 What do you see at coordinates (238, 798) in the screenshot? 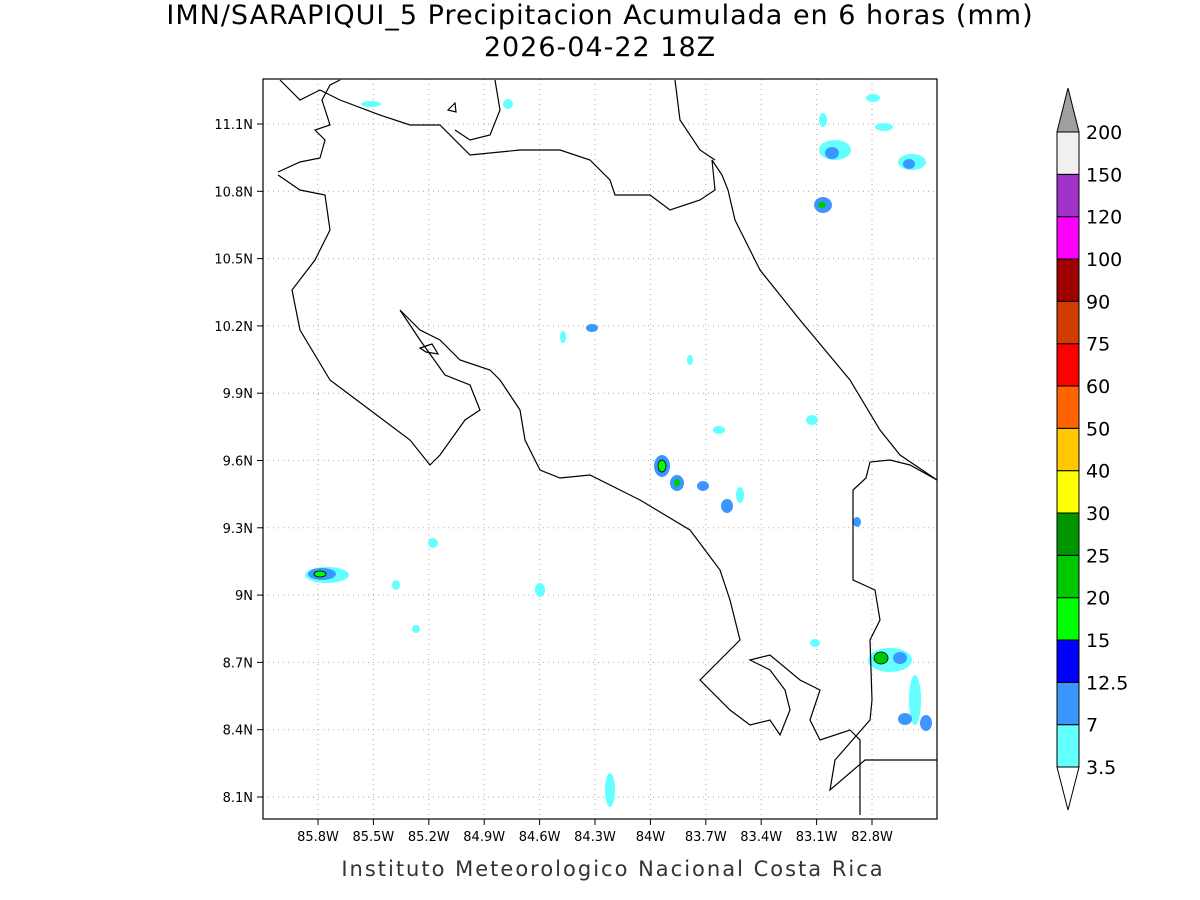
I see `y-tick-label: 8.1N` at bounding box center [238, 798].